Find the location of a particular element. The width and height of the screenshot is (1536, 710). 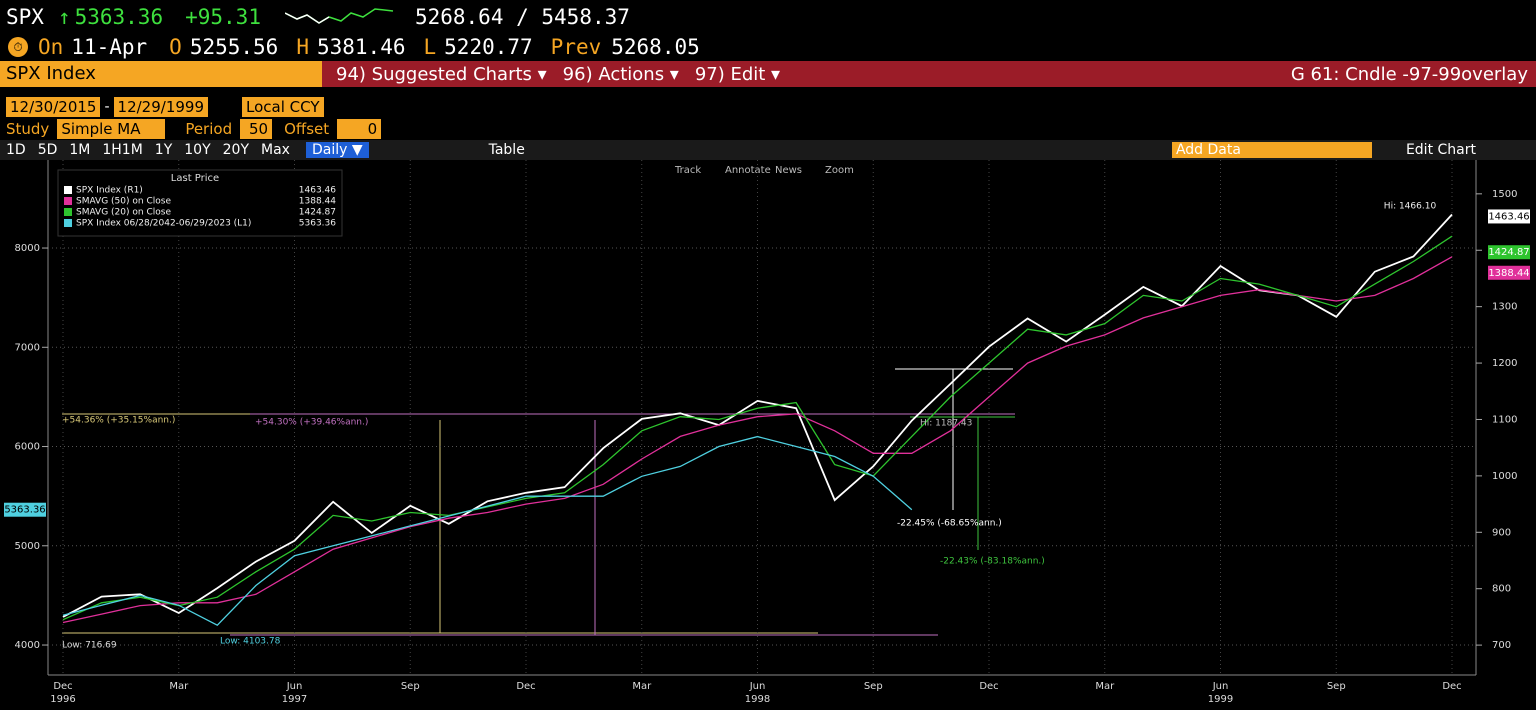

chart-name: G 61: Cndle -97-99overlay is located at coordinates (1409, 74).